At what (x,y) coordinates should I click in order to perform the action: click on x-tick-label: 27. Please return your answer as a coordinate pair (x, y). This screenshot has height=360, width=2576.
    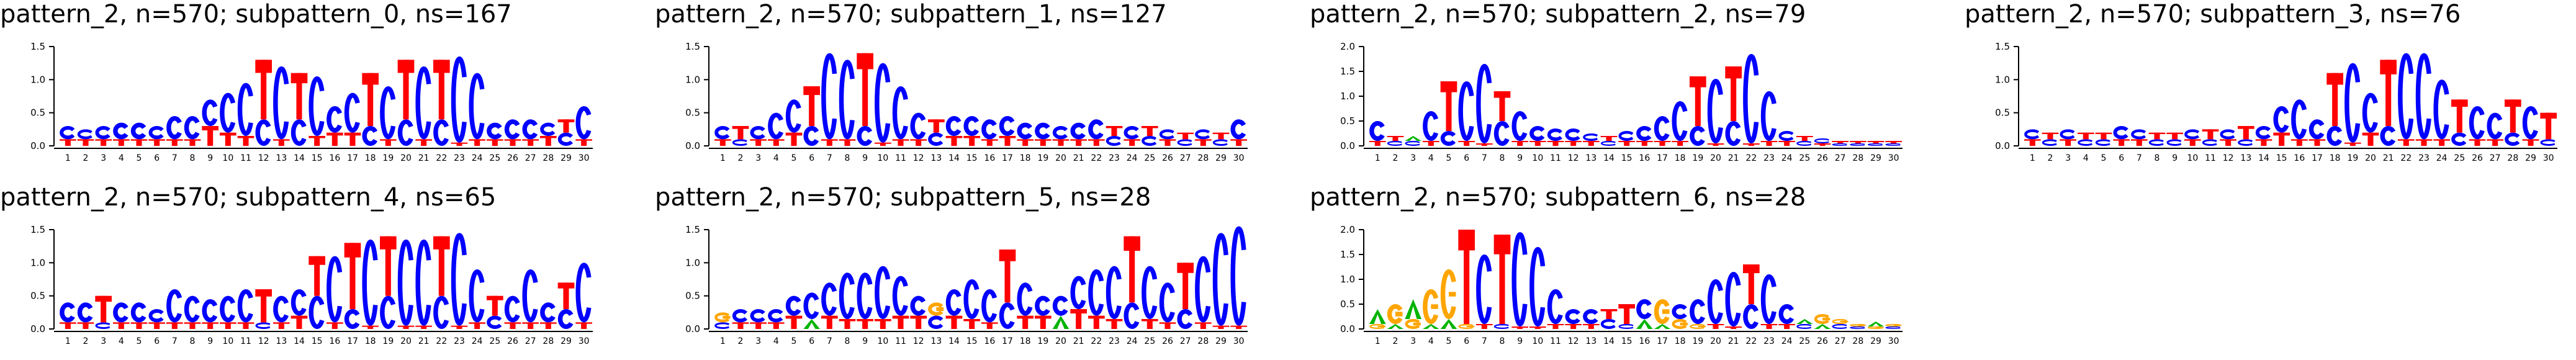
    Looking at the image, I should click on (1185, 341).